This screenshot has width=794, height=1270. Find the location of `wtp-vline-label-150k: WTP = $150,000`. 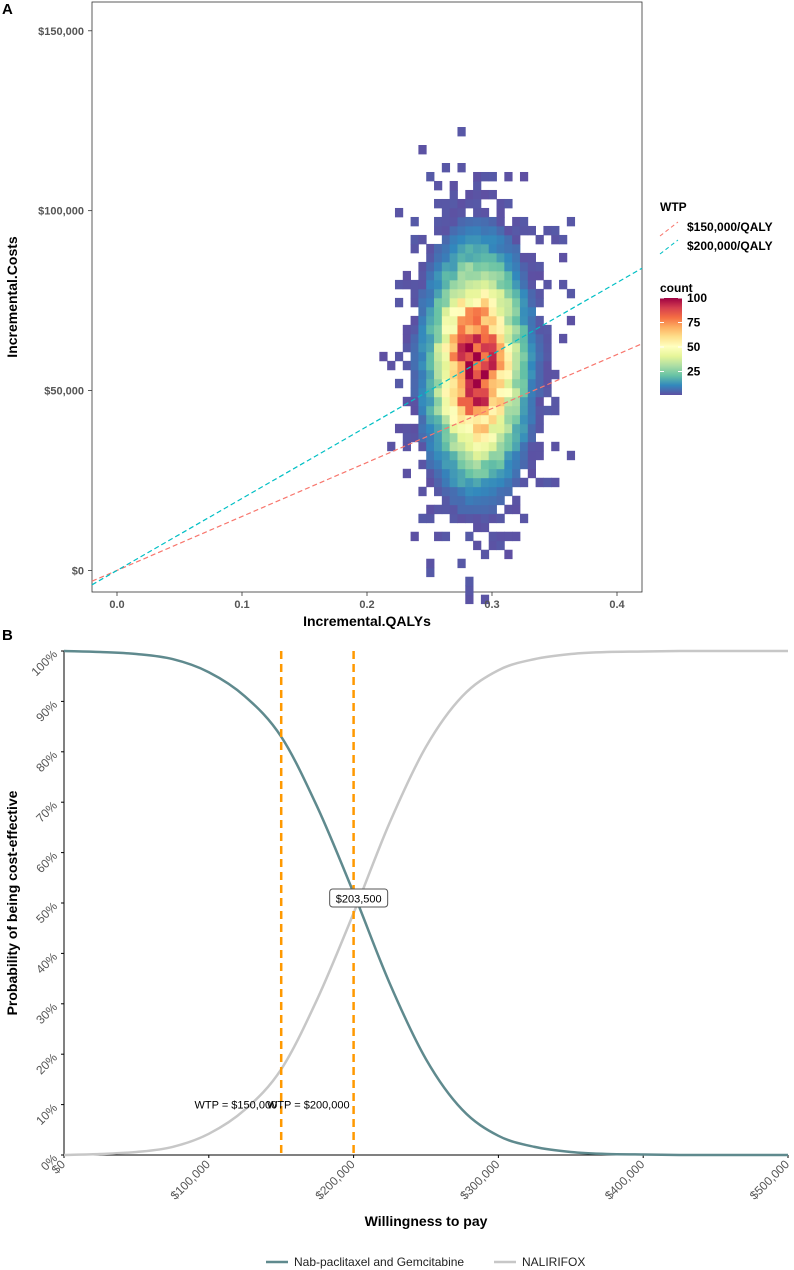

wtp-vline-label-150k: WTP = $150,000 is located at coordinates (236, 1106).